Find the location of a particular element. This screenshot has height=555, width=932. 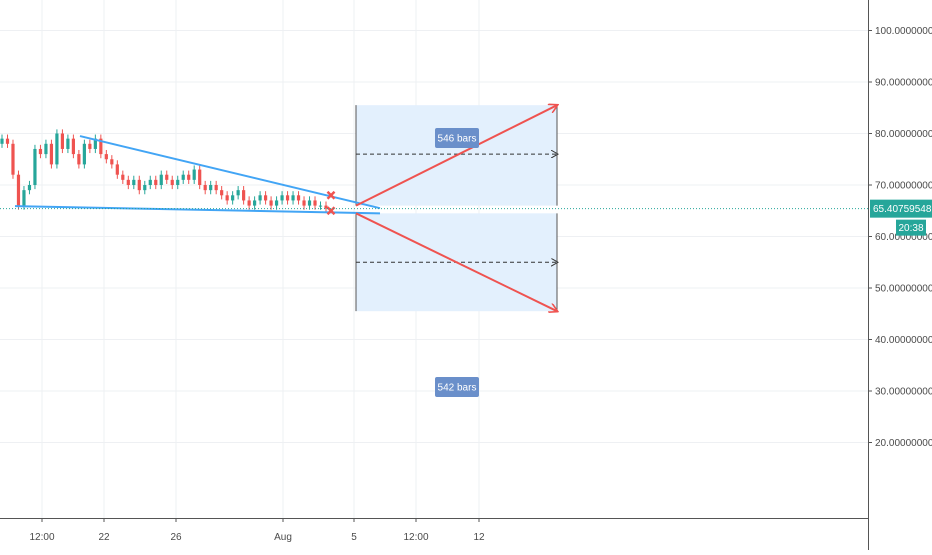

price-tick-label: 60.00000000 is located at coordinates (903, 237).